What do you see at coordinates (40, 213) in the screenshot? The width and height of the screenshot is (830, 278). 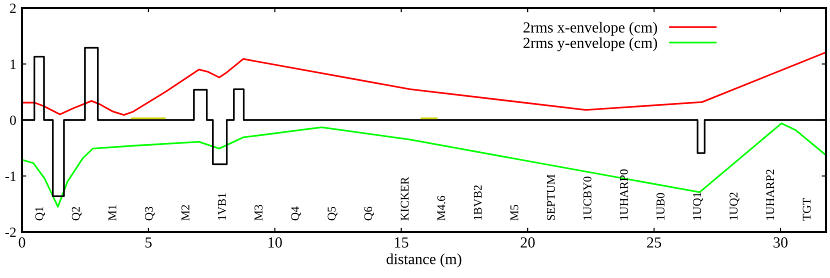 I see `annotation: Q1` at bounding box center [40, 213].